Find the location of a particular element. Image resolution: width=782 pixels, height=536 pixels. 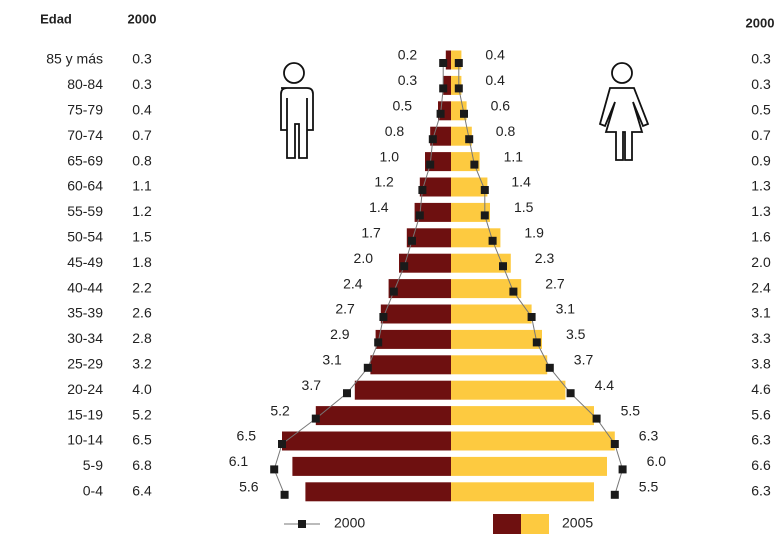

male-2000-value: 6.4 is located at coordinates (142, 491).